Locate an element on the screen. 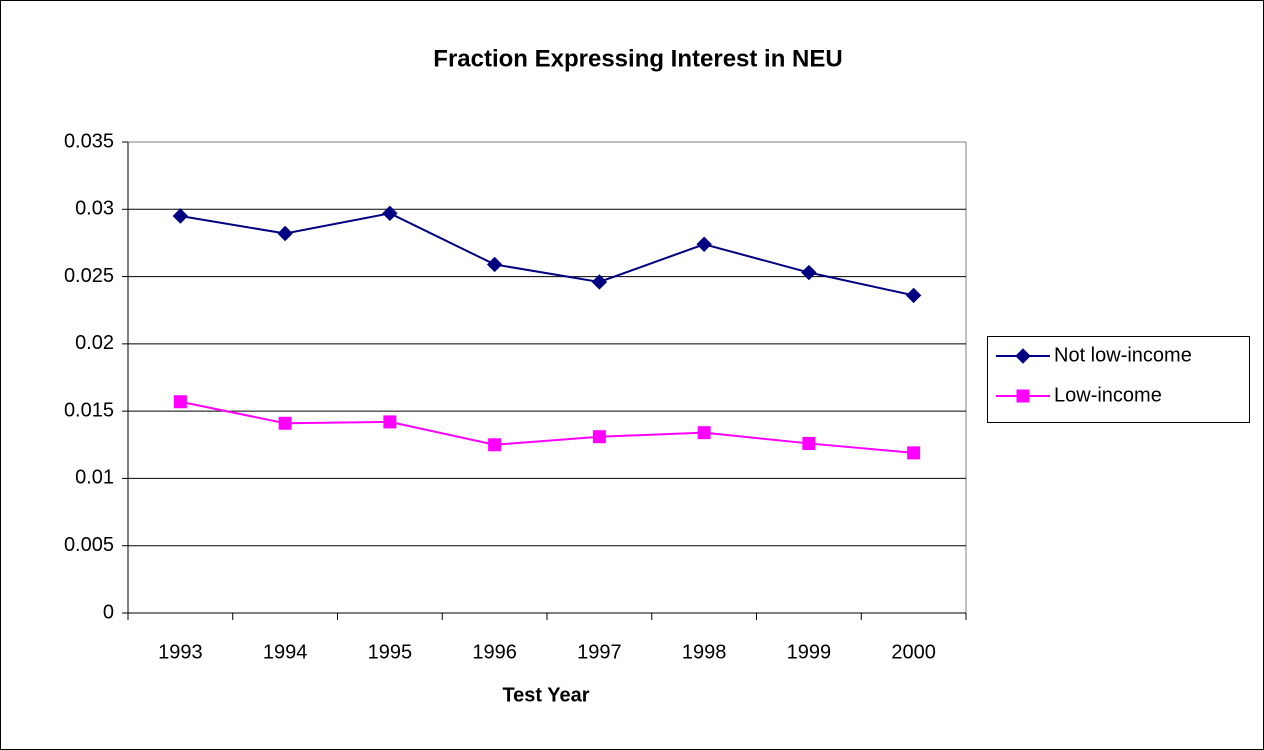  y-tick-label: 0.015 is located at coordinates (89, 410).